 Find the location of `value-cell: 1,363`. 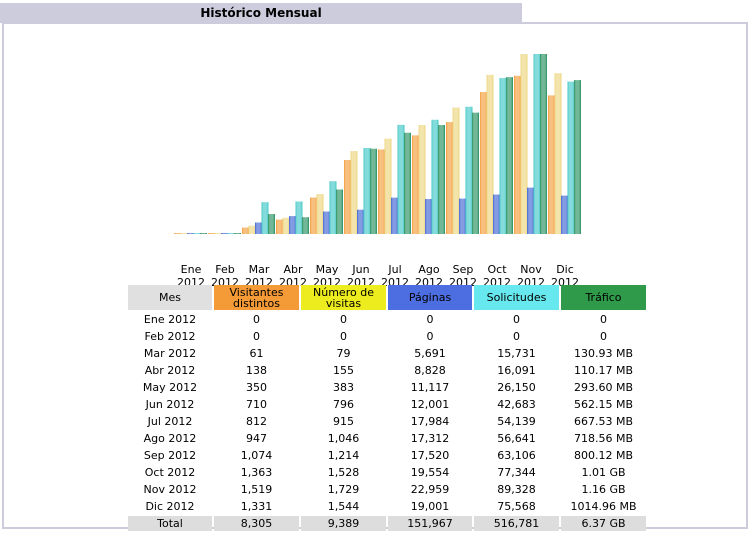

value-cell: 1,363 is located at coordinates (256, 472).